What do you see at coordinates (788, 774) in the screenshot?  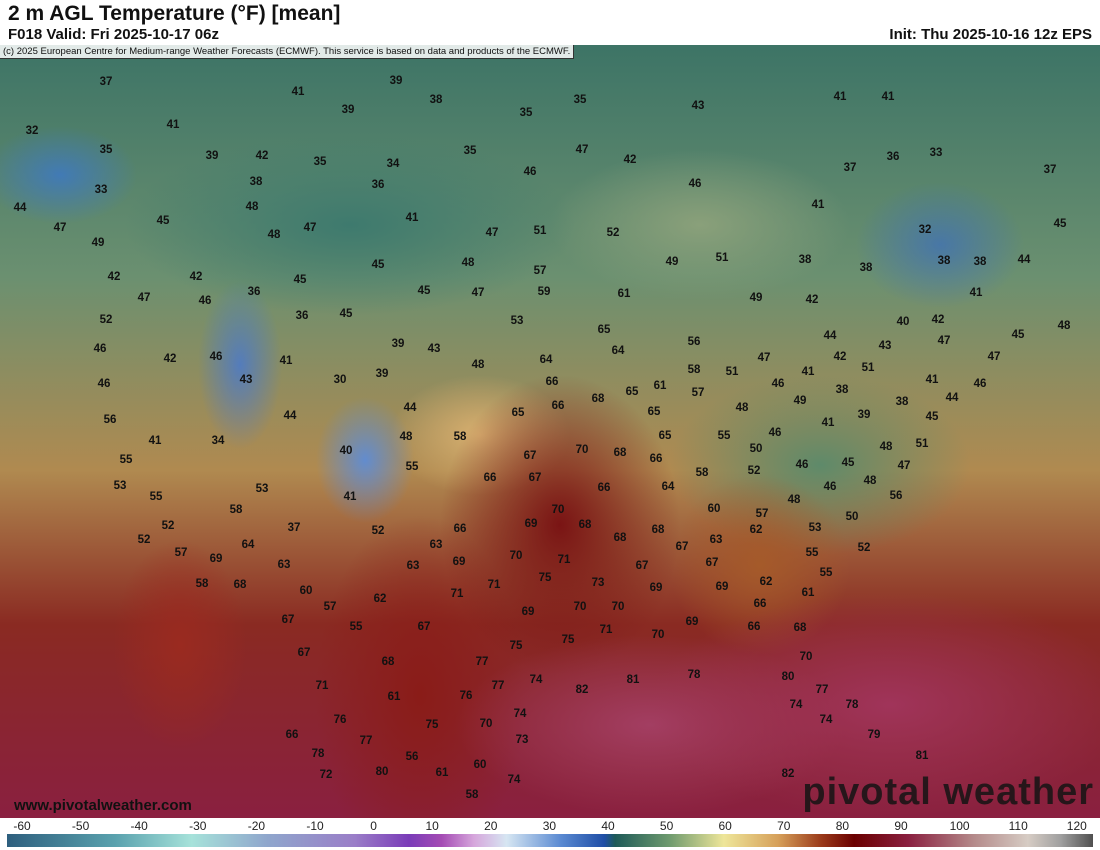 I see `temperature-label: 82` at bounding box center [788, 774].